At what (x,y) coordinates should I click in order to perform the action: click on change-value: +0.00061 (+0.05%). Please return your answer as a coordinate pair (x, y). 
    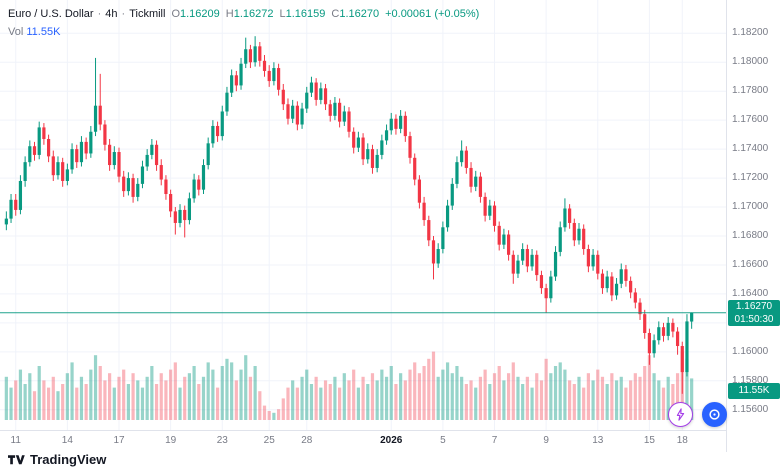
    Looking at the image, I should click on (432, 14).